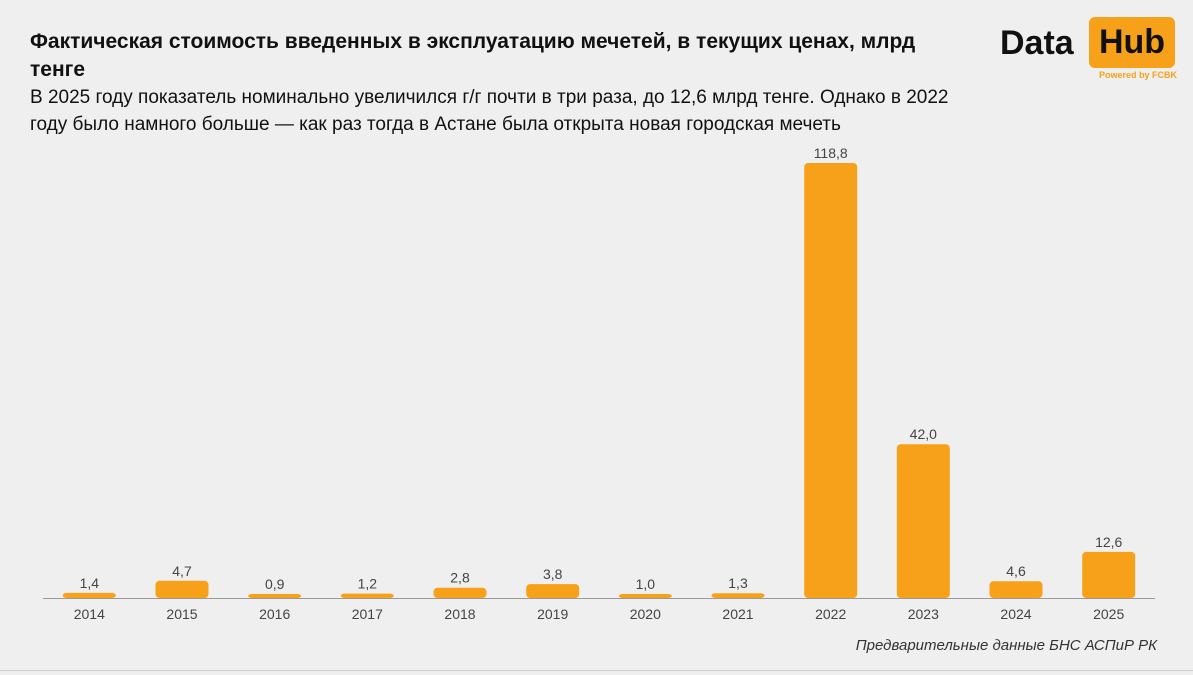 The image size is (1193, 675). Describe the element at coordinates (275, 584) in the screenshot. I see `value-label-2016: 0,9` at that location.